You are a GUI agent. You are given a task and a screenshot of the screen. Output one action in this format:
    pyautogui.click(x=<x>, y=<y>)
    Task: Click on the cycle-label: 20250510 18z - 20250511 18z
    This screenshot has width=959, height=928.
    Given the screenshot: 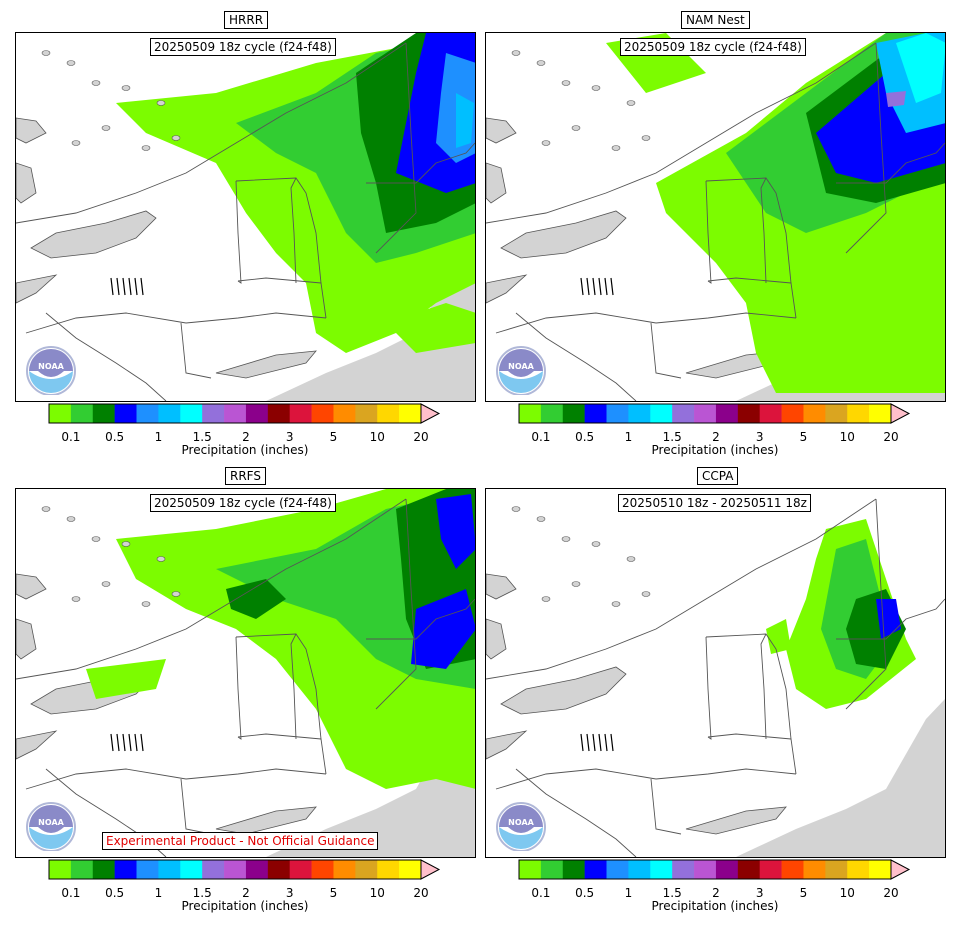 What is the action you would take?
    pyautogui.click(x=714, y=503)
    